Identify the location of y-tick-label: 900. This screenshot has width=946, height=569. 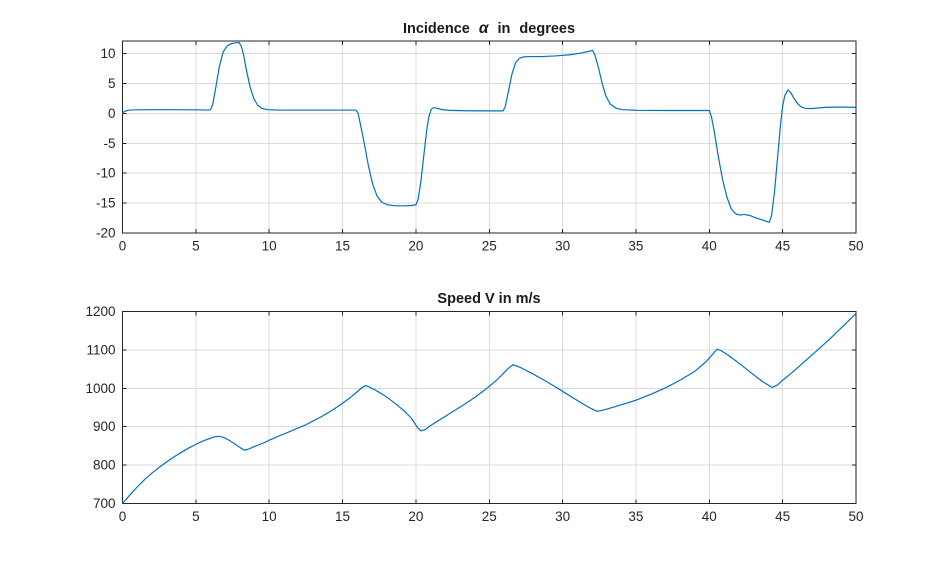
(104, 426).